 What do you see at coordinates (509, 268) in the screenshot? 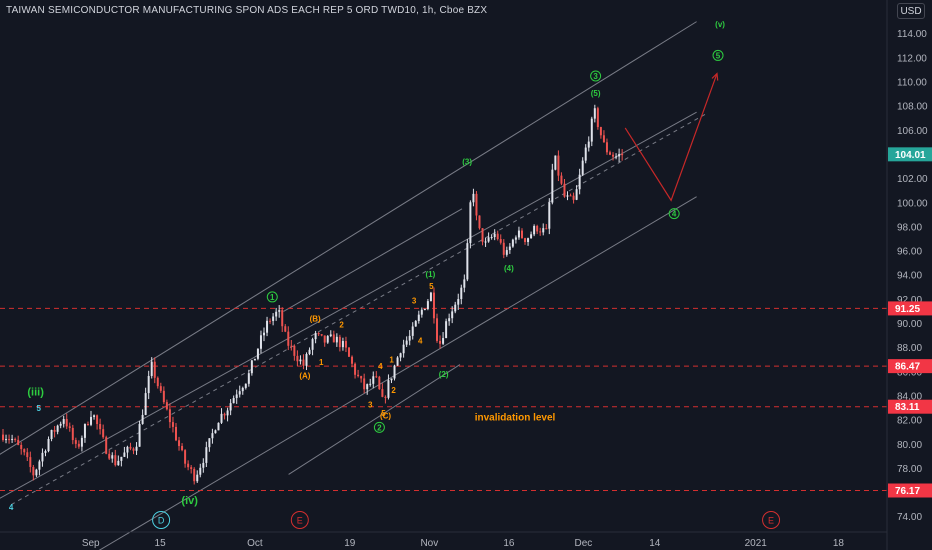
I see `wave-label: (4)` at bounding box center [509, 268].